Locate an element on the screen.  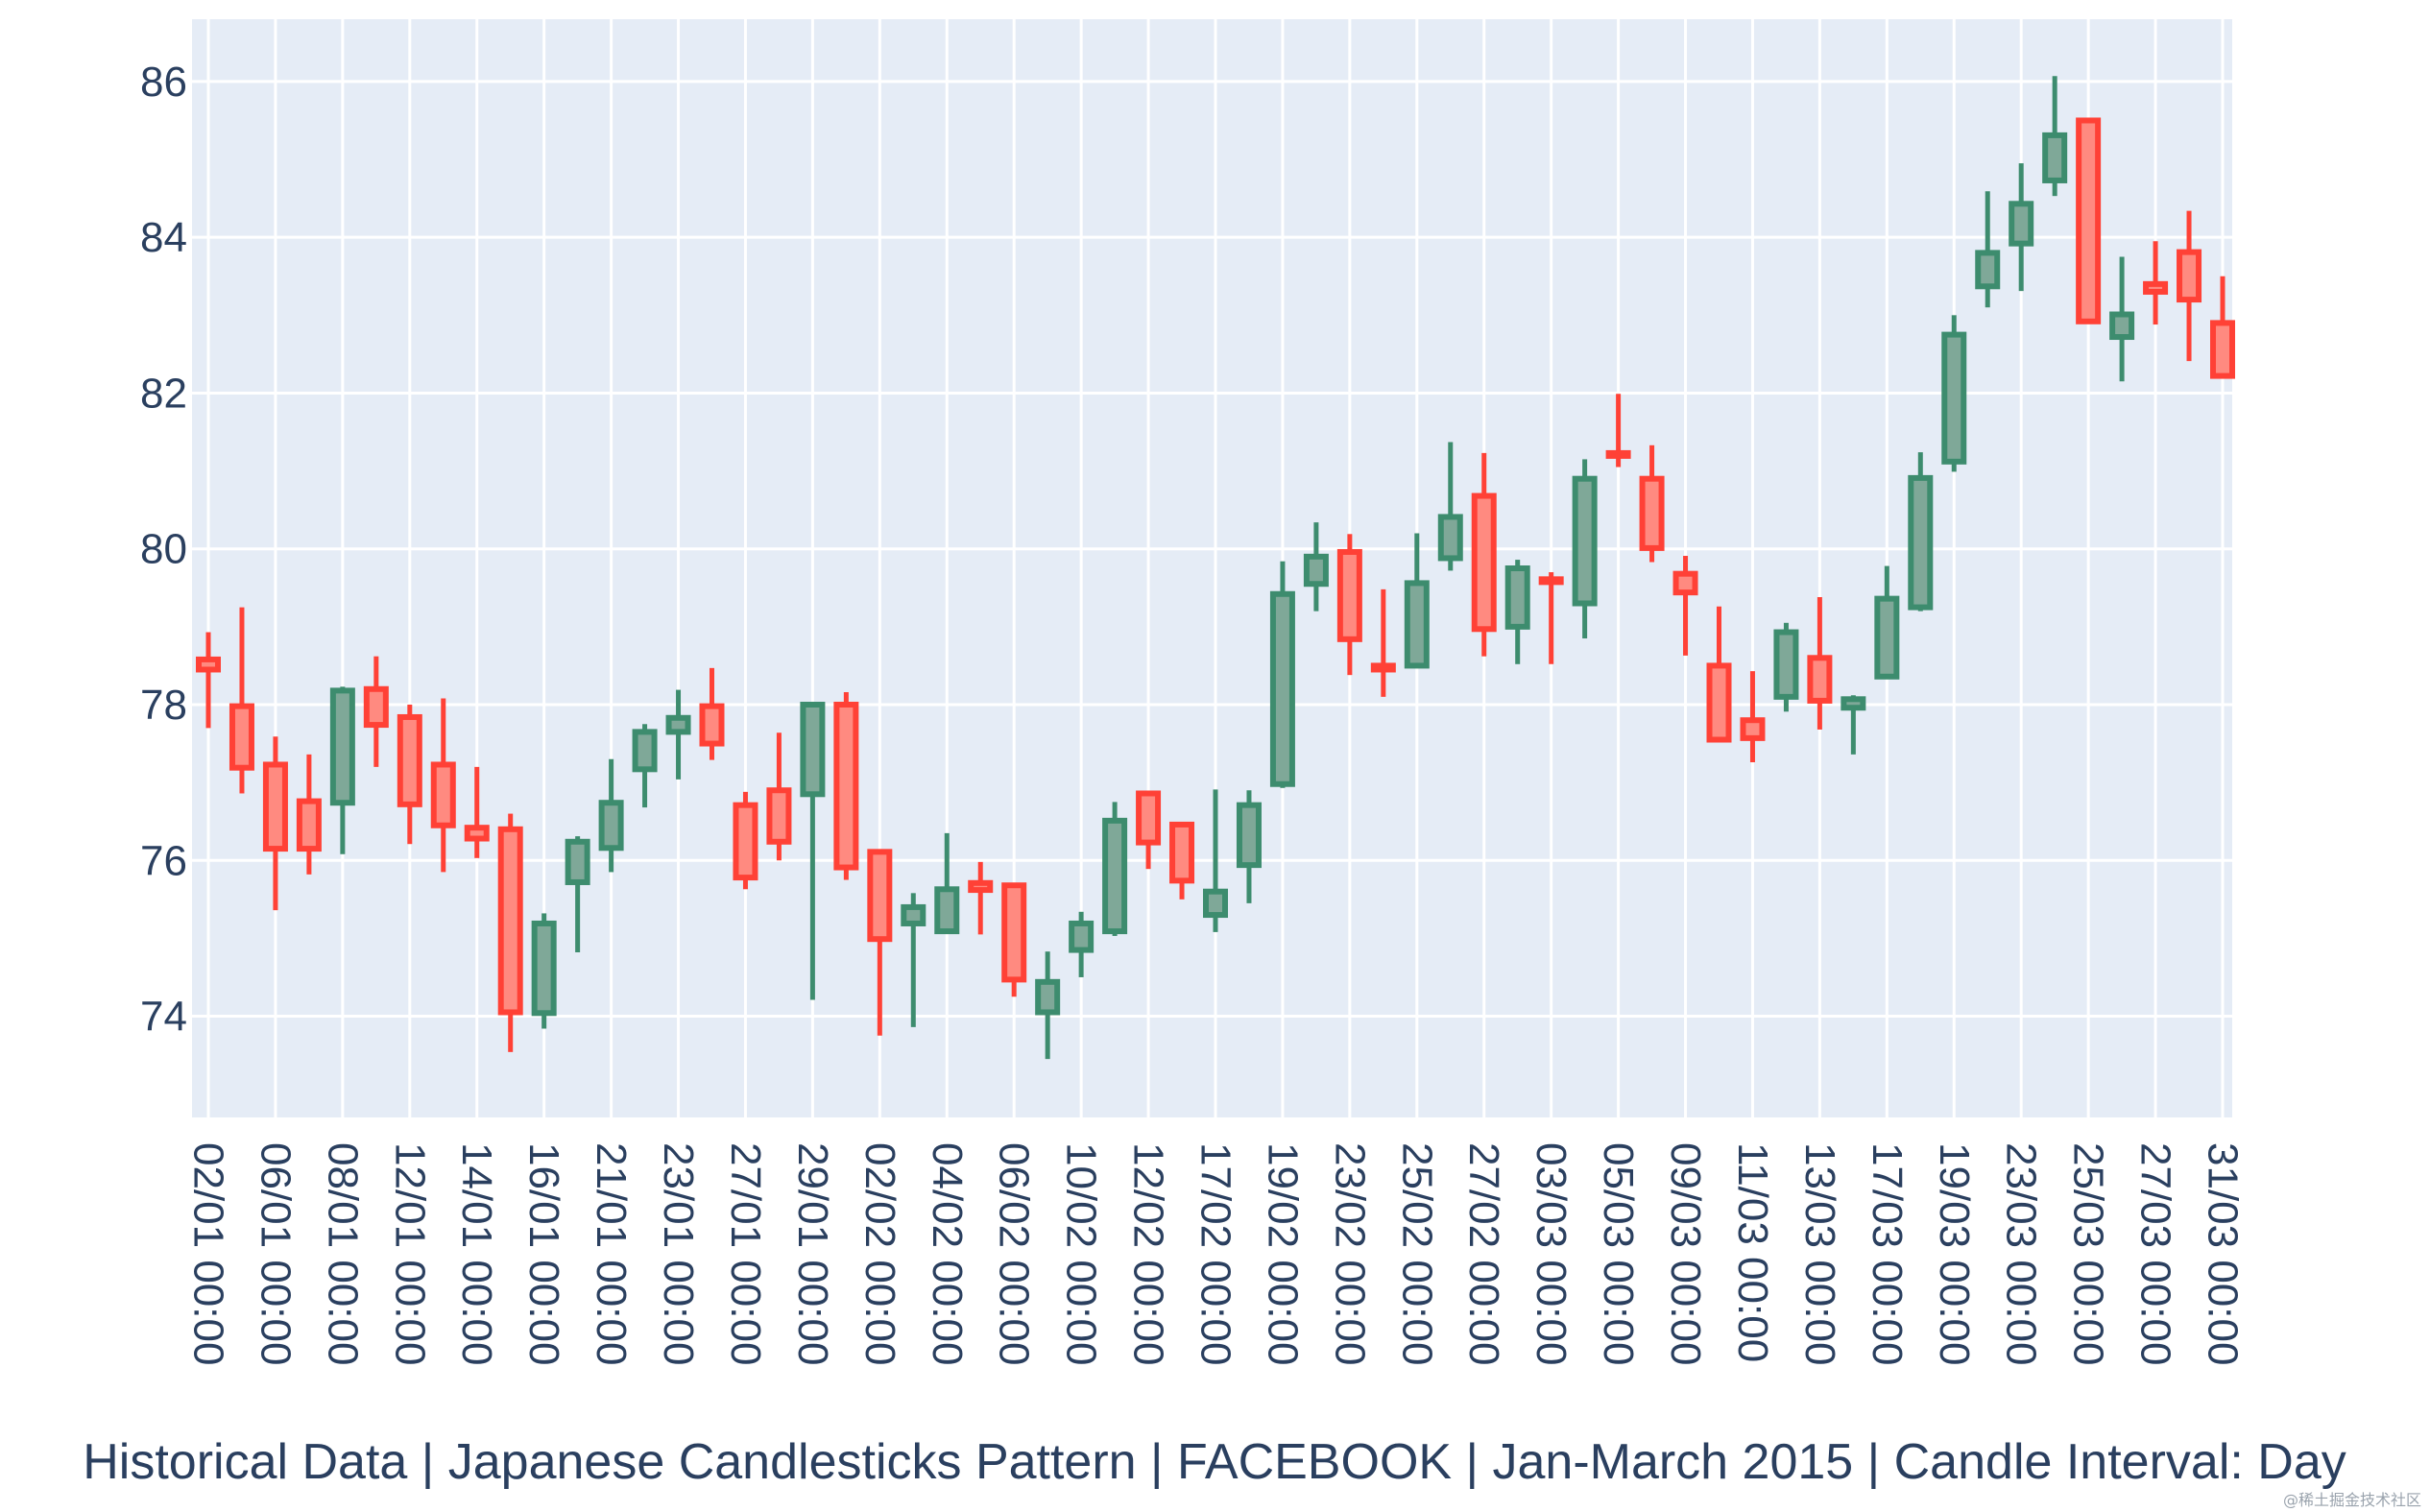
x-tick-label: 27/01 00:00 is located at coordinates (745, 1253).